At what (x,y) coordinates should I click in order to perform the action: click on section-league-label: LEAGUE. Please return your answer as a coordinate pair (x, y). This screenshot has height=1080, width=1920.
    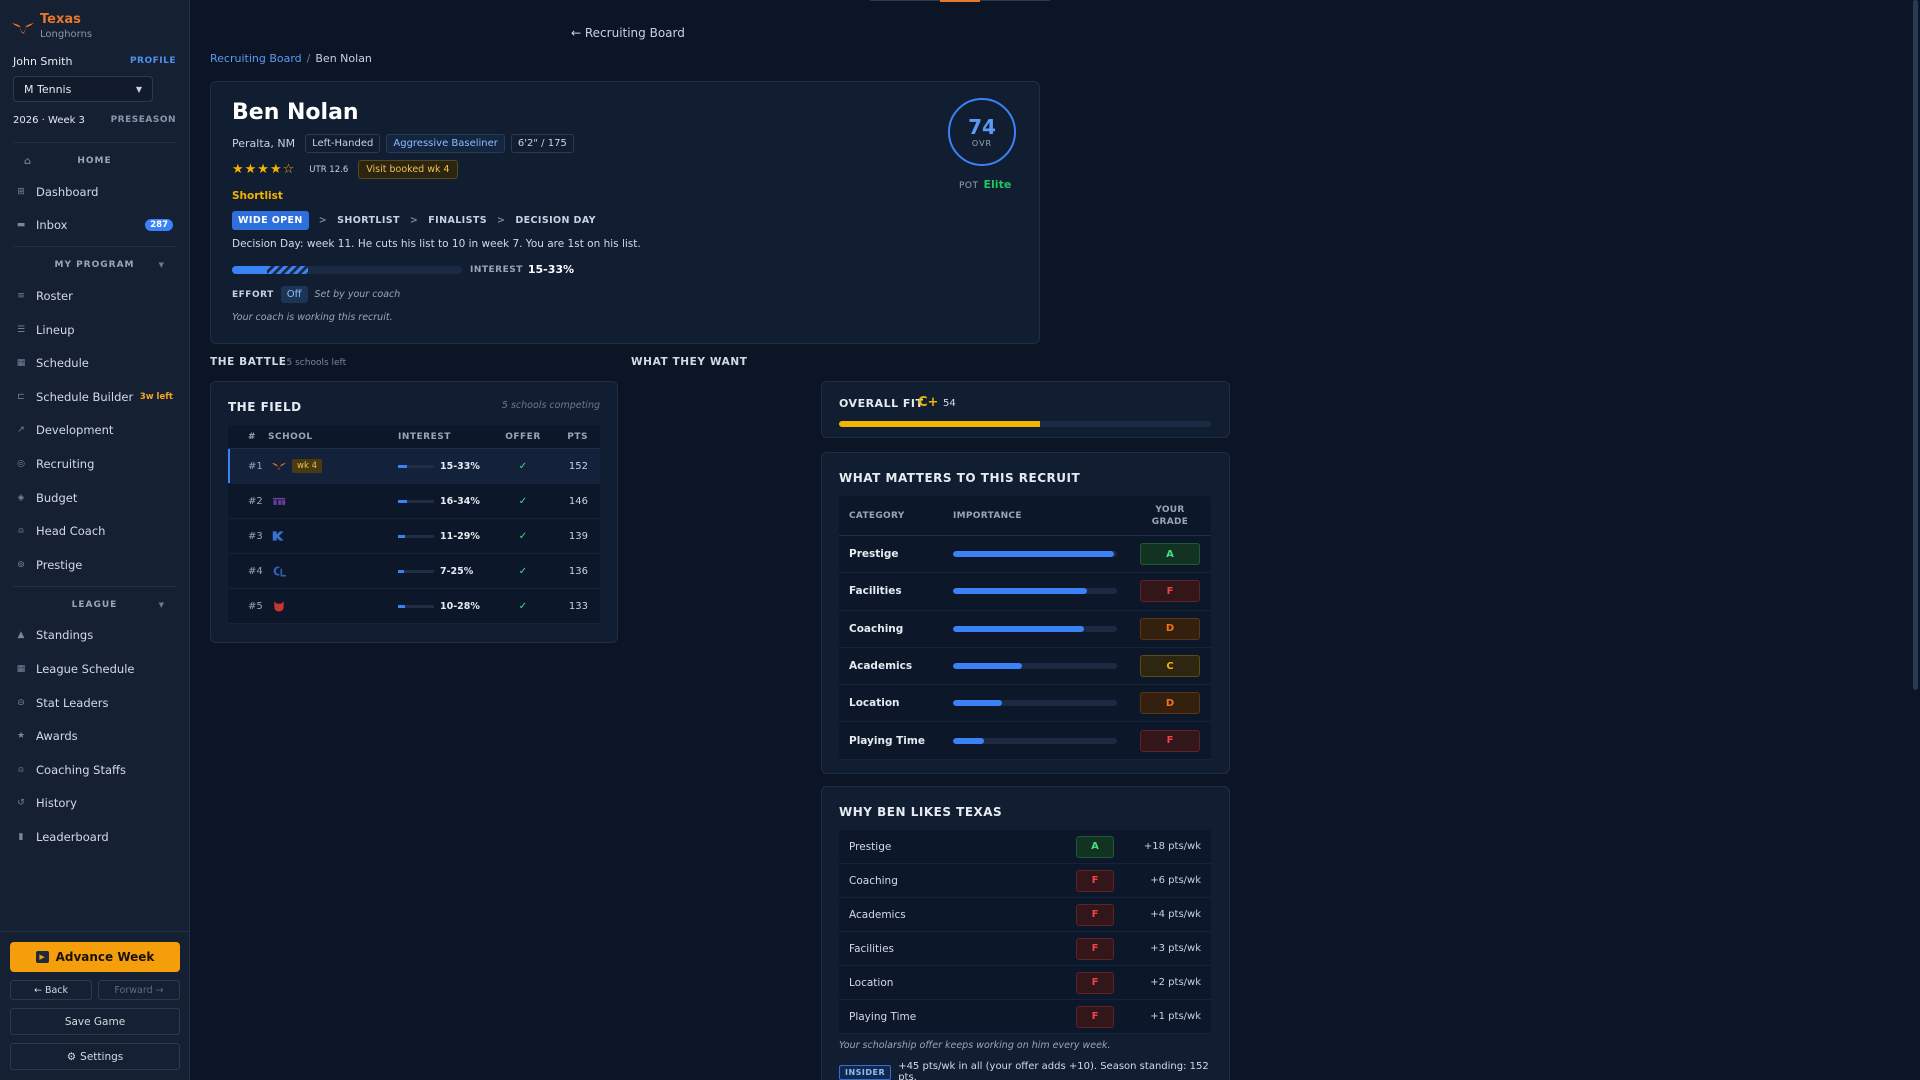
    Looking at the image, I should click on (94, 604).